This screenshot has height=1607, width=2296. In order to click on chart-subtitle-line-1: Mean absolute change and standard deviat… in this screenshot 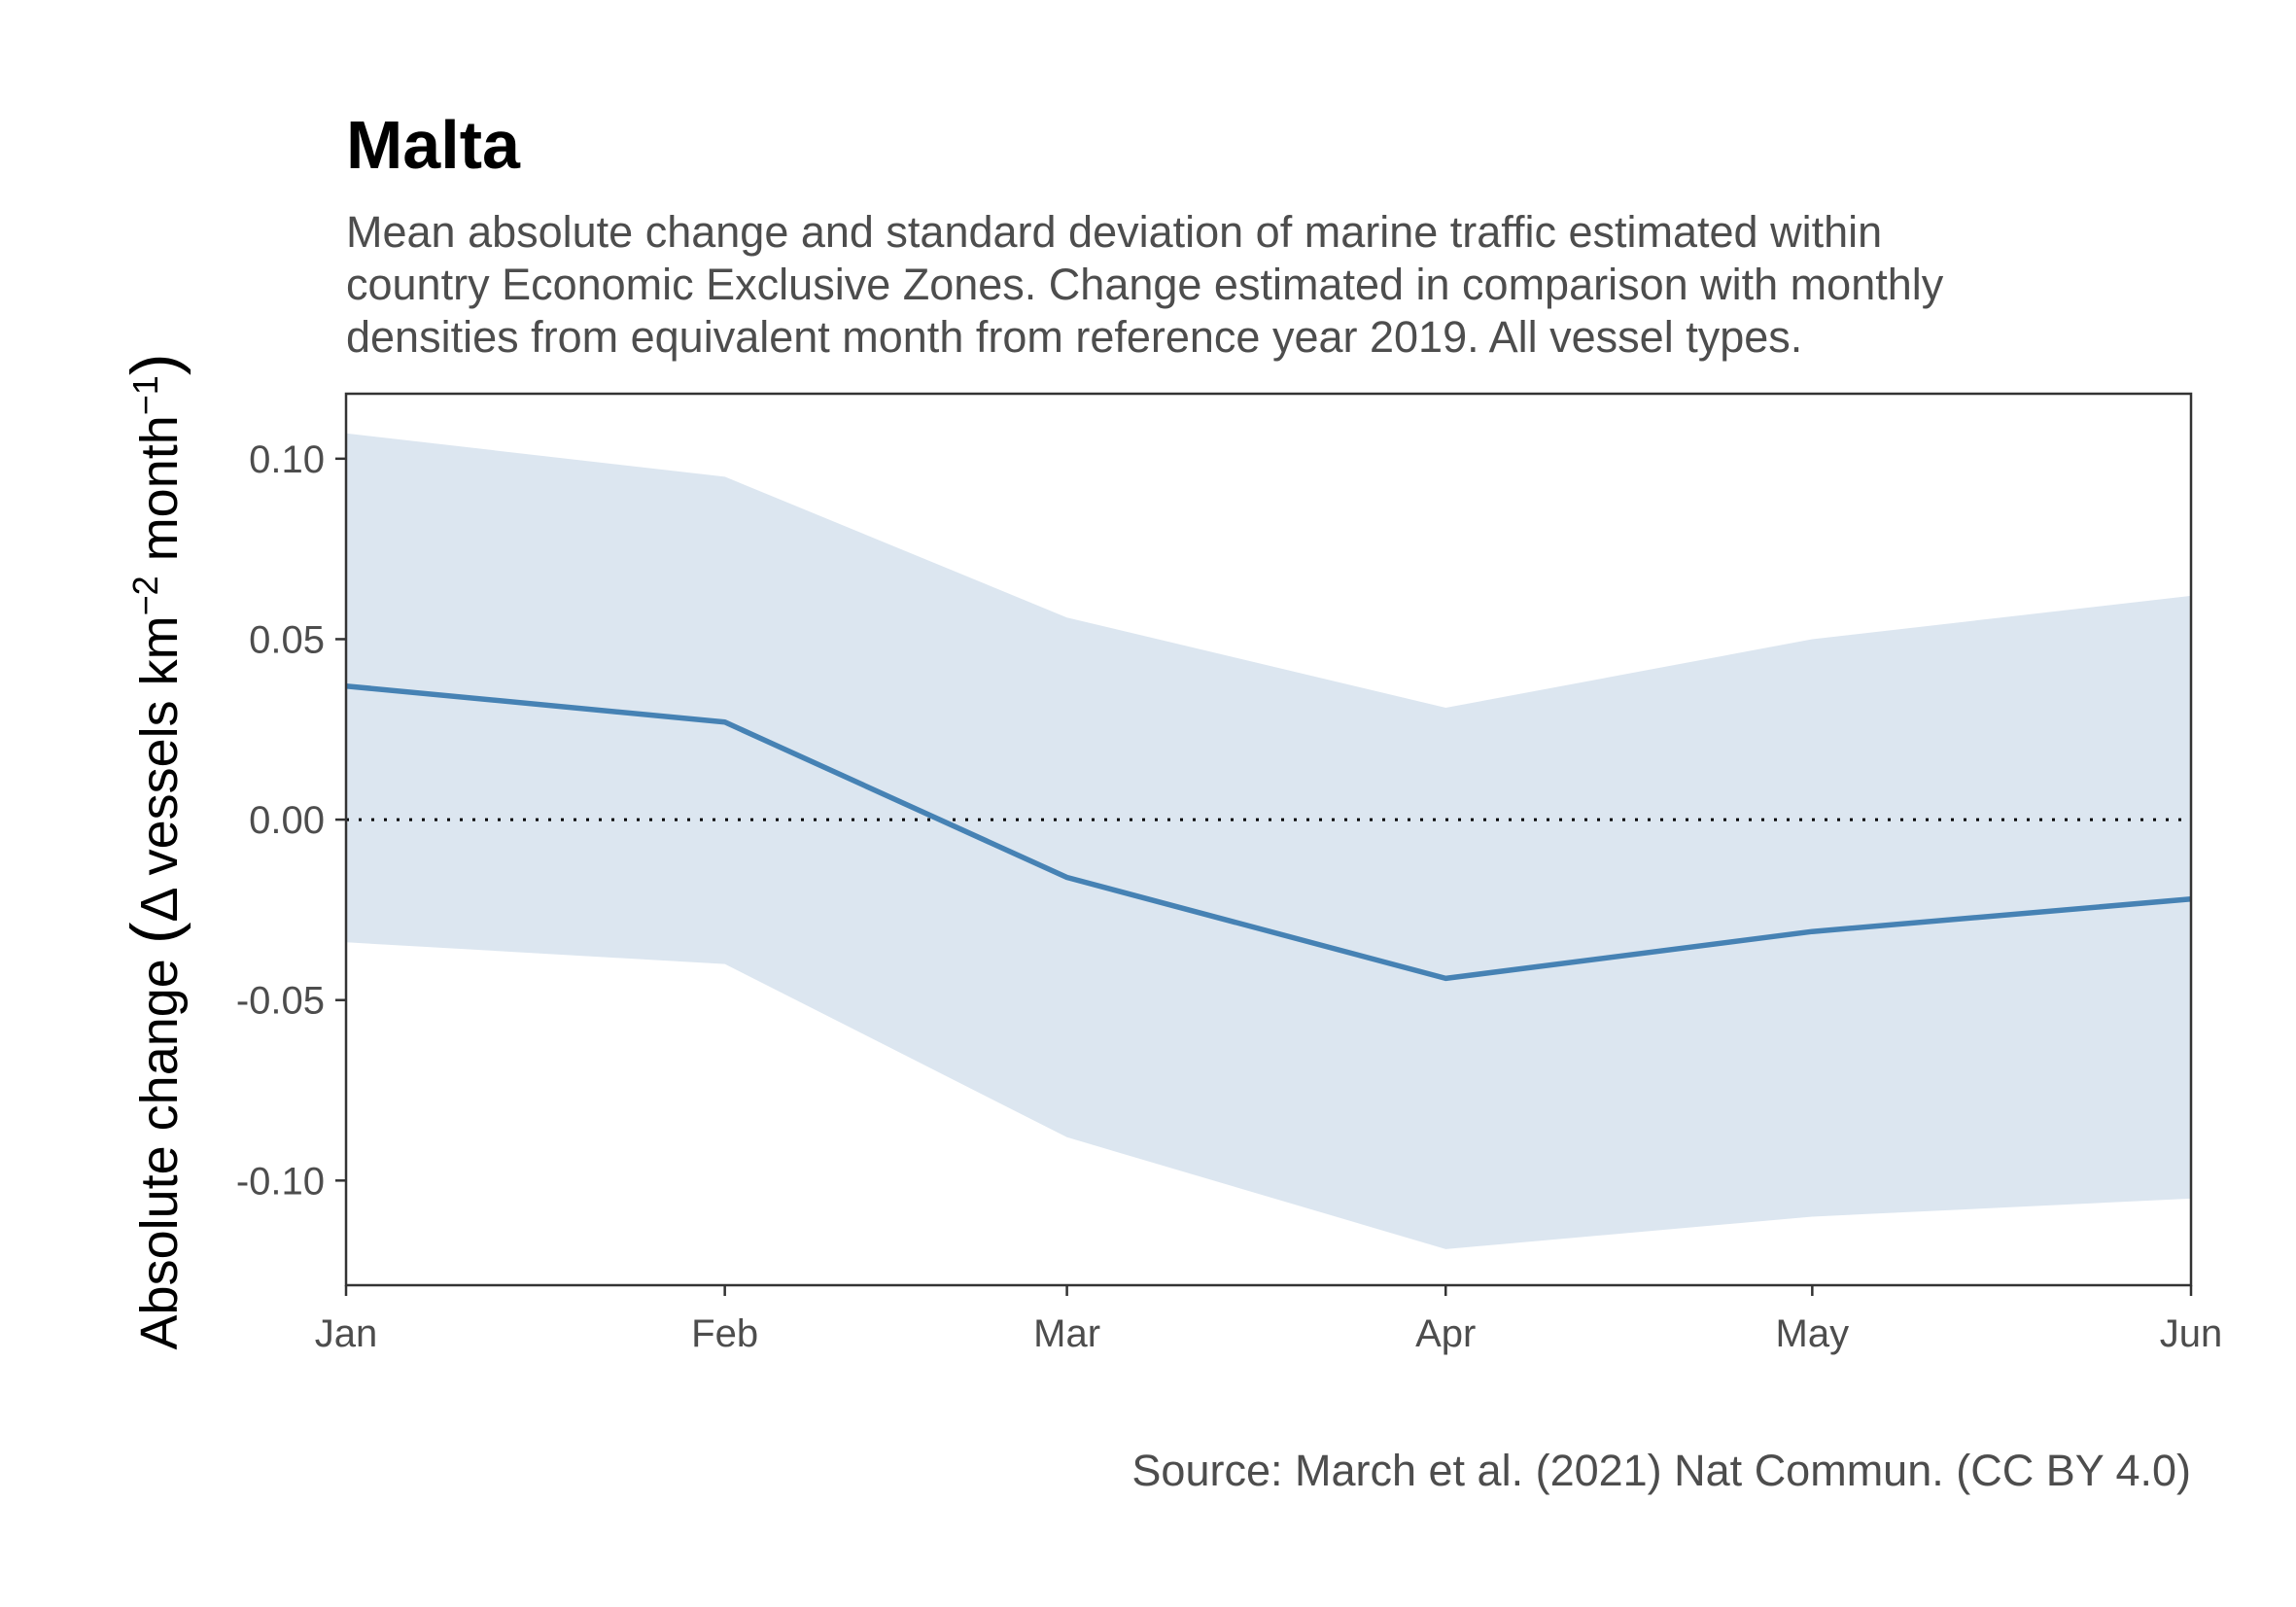, I will do `click(1114, 232)`.